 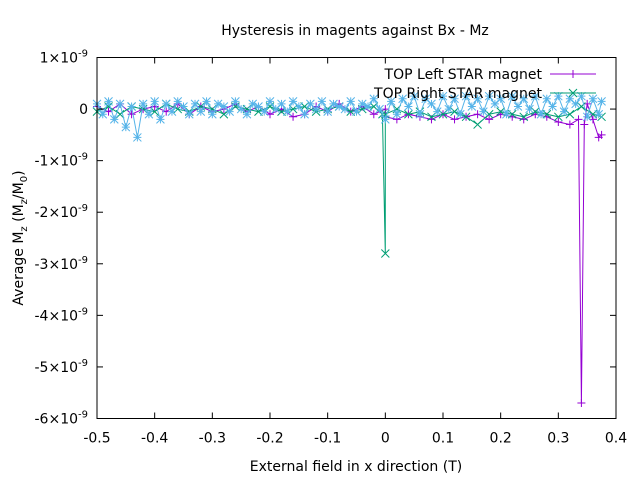 What do you see at coordinates (19, 269) in the screenshot?
I see `y-axis-label-part: Average M` at bounding box center [19, 269].